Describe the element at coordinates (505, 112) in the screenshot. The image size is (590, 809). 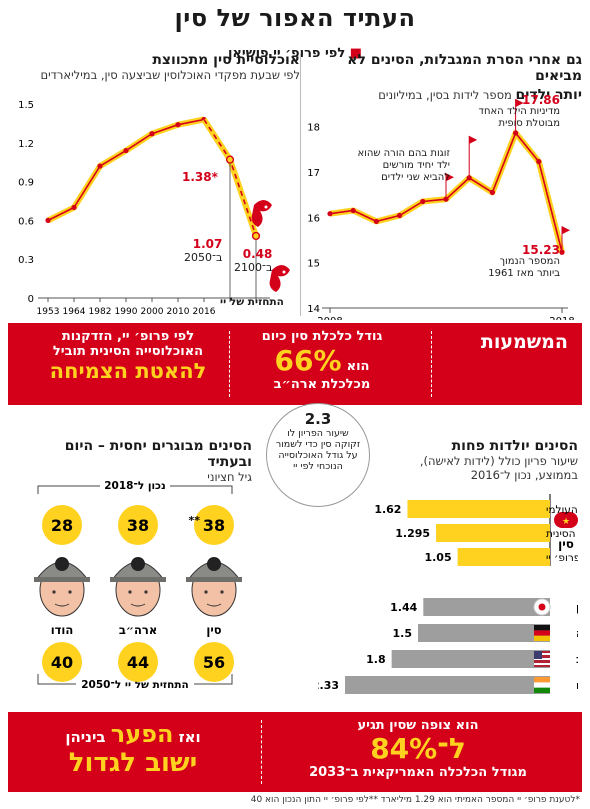
I see `births-peak-note: 17.86 מדיניות הילד האחד מבוטלת סופית` at that location.